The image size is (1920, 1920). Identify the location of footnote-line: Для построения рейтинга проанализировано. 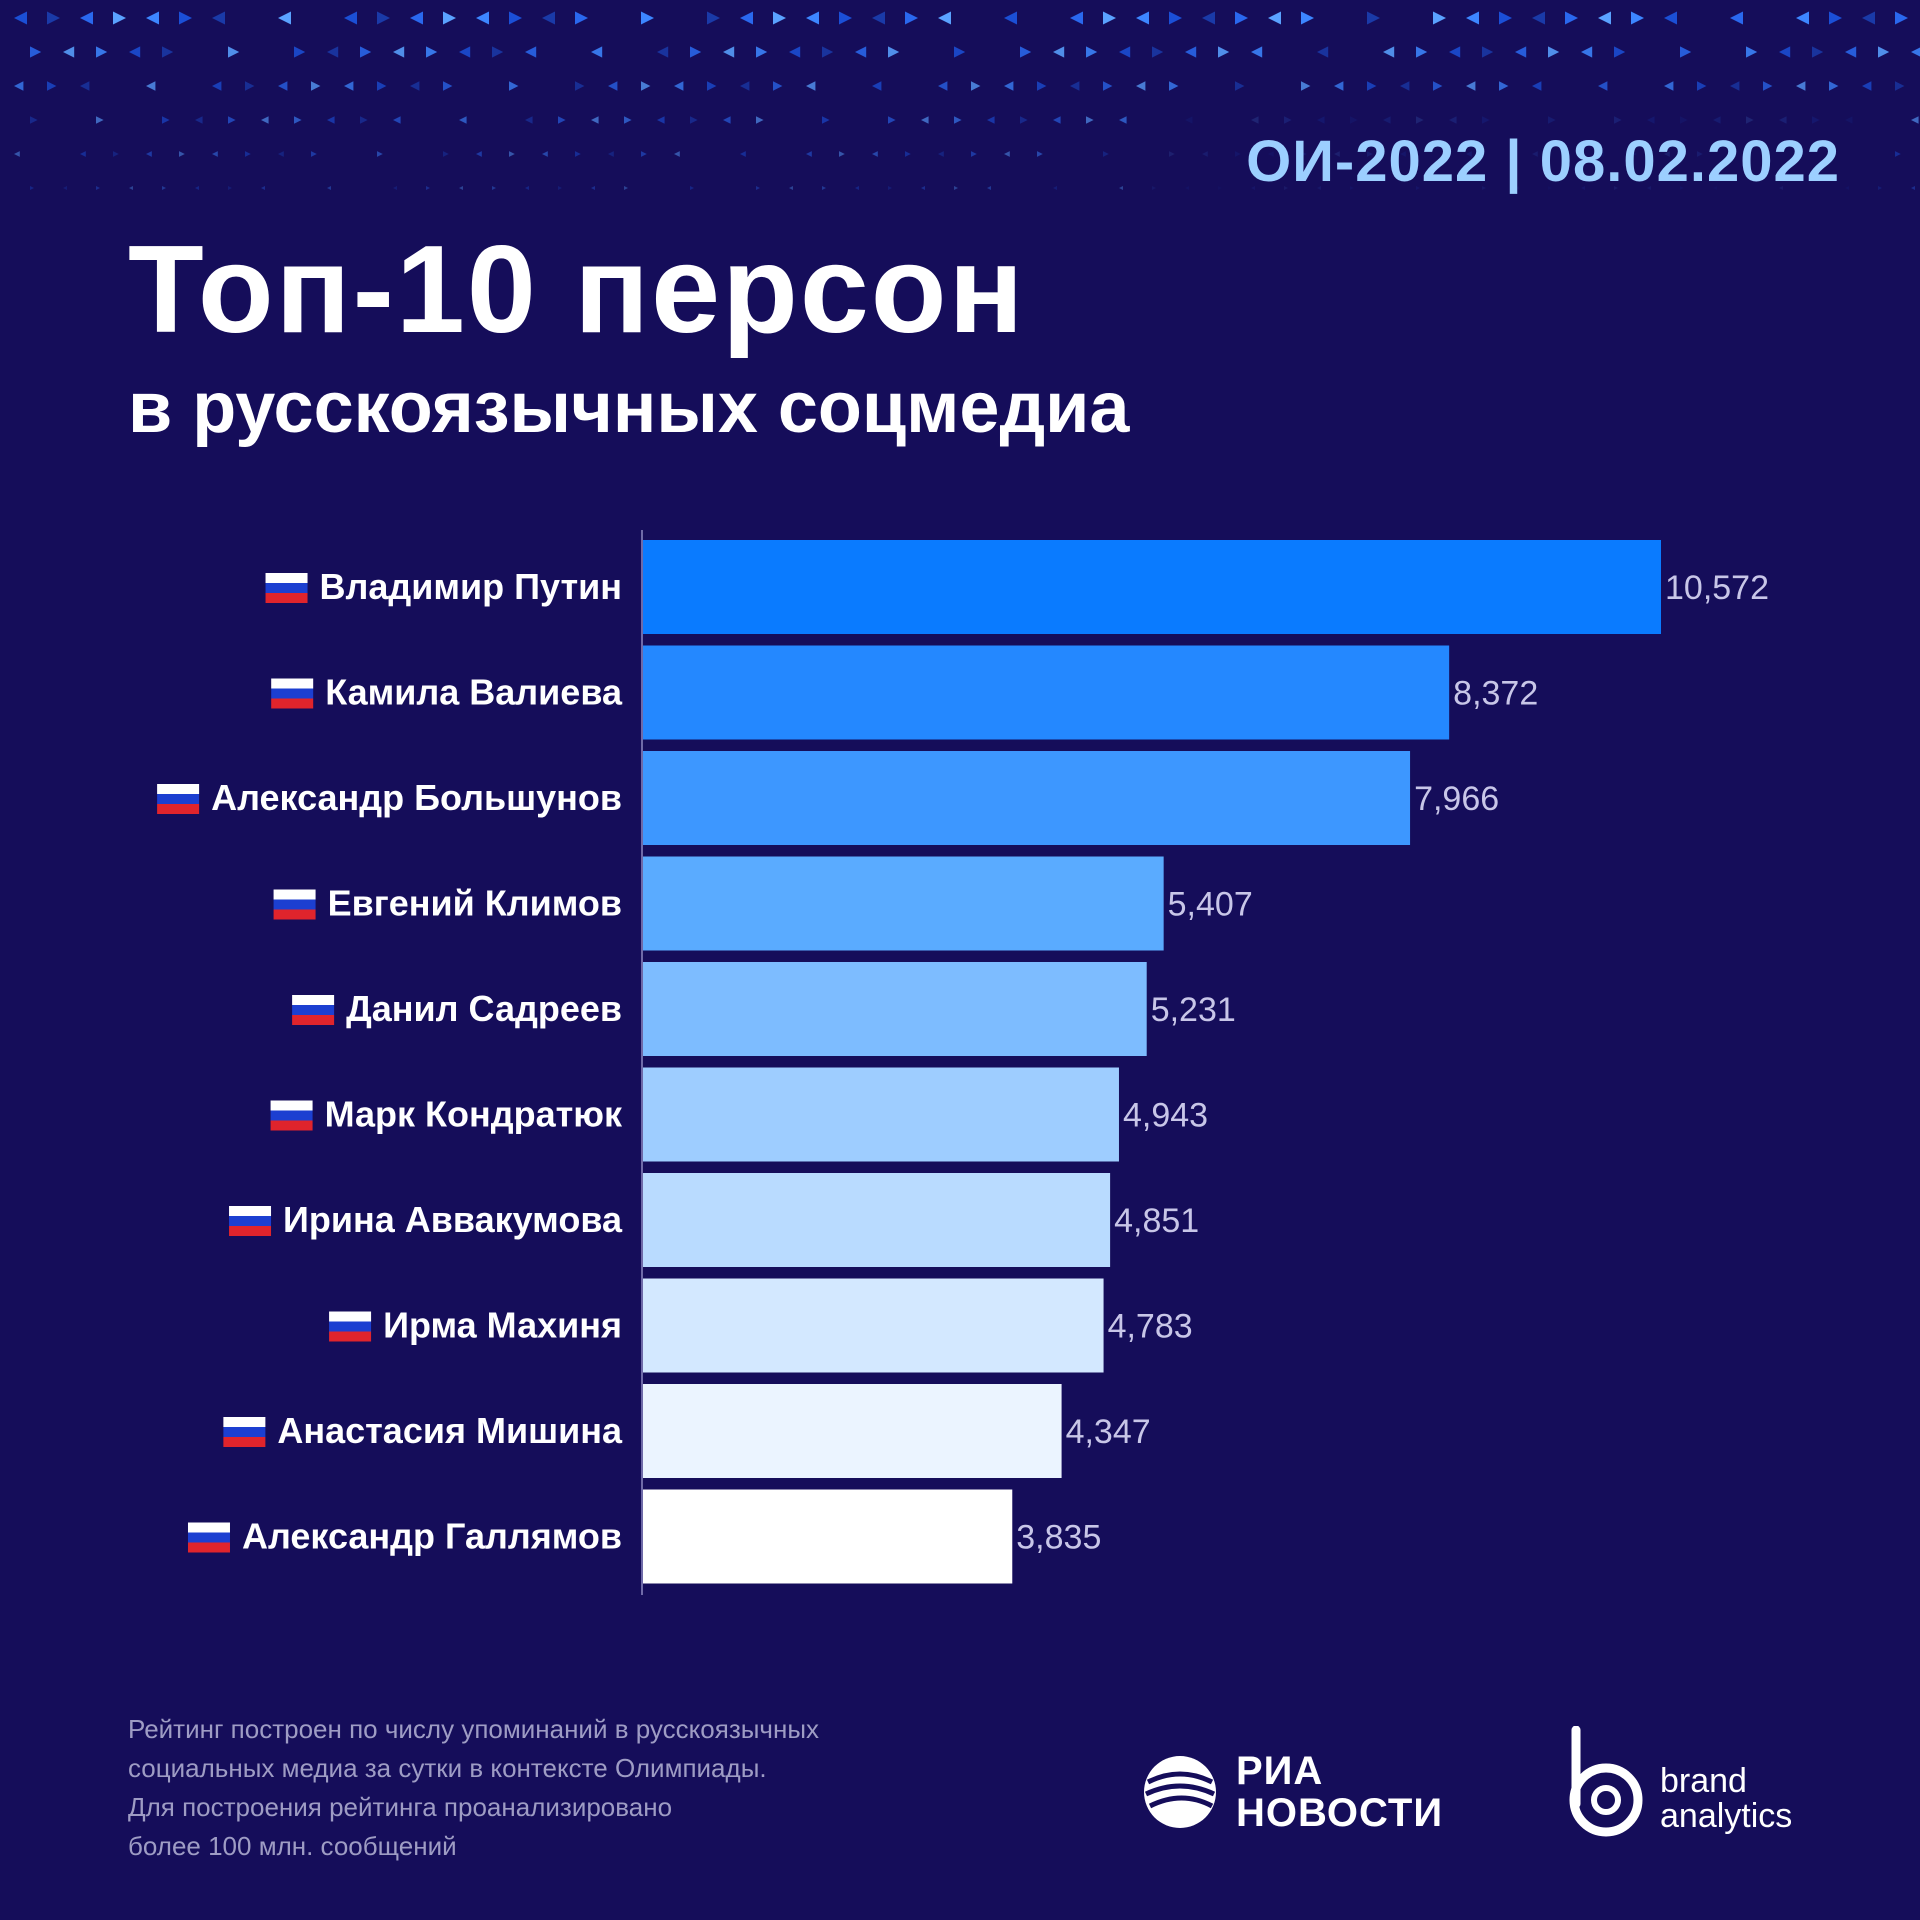
(400, 1807).